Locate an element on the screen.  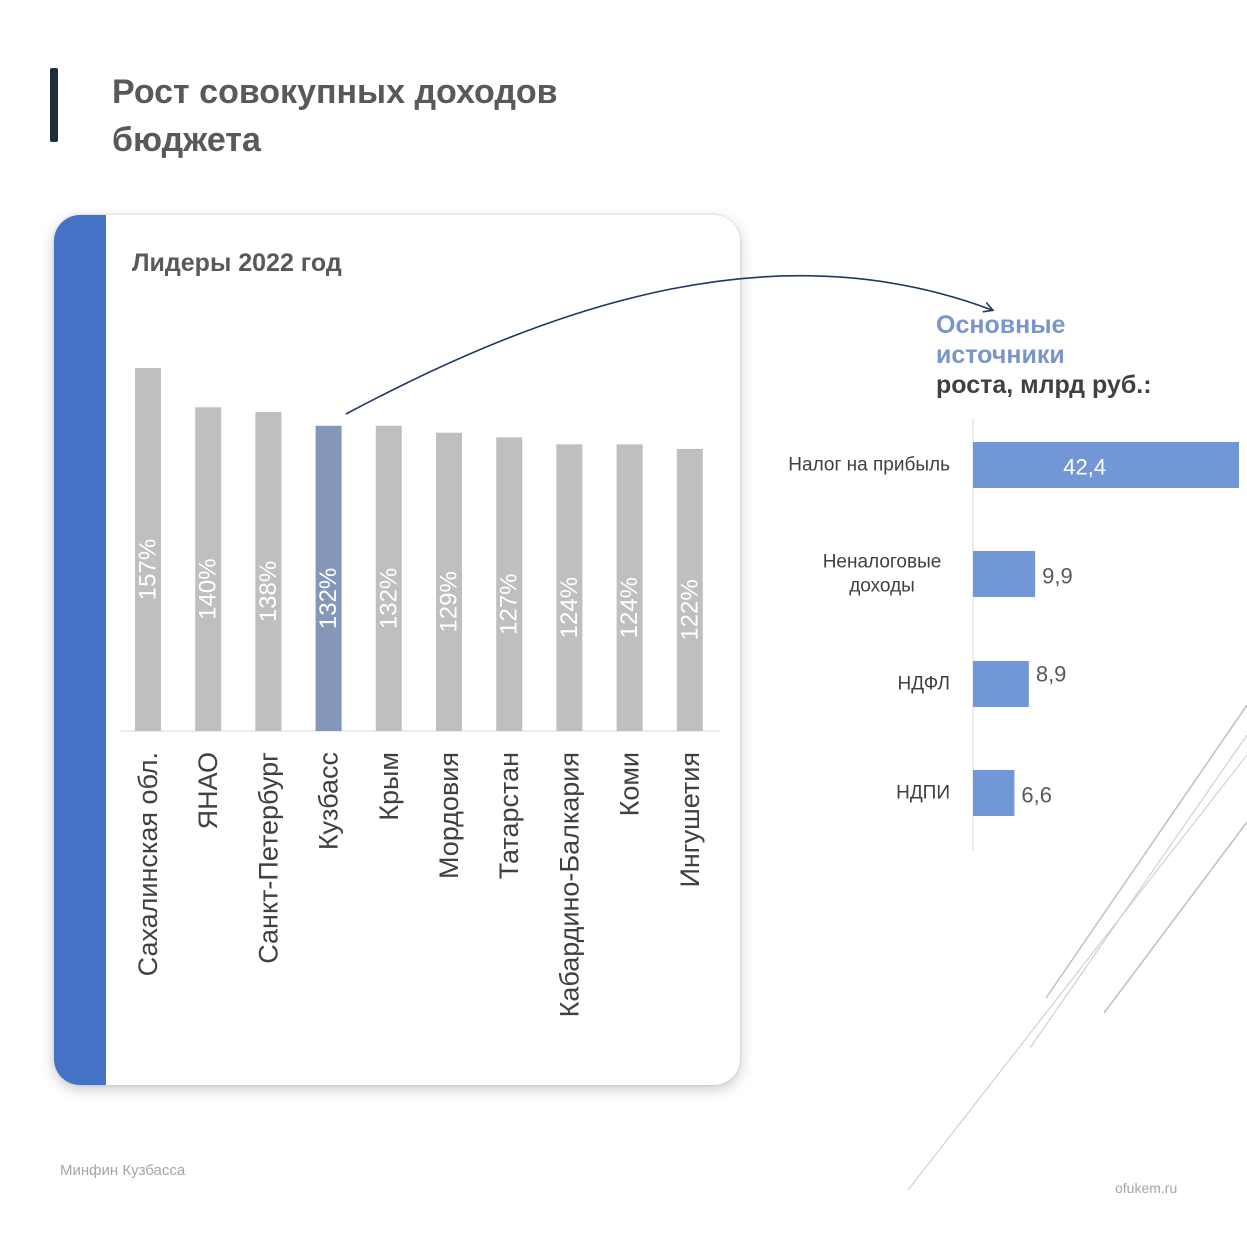
source-value-label: 42,4 is located at coordinates (1084, 467).